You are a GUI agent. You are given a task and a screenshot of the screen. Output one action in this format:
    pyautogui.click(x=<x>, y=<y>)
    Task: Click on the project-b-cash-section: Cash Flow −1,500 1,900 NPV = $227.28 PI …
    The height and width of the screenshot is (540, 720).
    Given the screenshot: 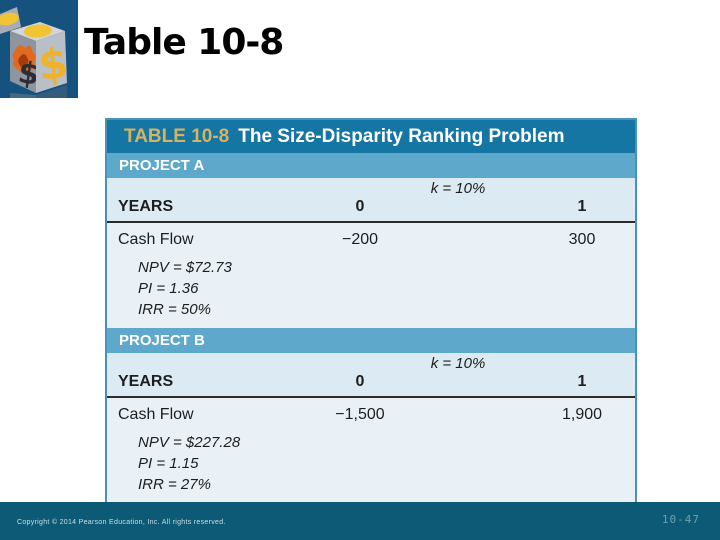 What is the action you would take?
    pyautogui.click(x=371, y=450)
    